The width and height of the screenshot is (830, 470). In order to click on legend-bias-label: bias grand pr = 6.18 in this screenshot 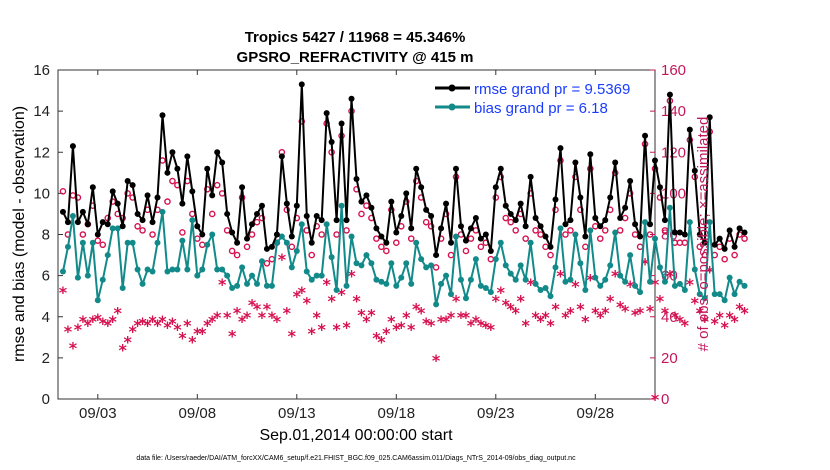, I will do `click(541, 108)`.